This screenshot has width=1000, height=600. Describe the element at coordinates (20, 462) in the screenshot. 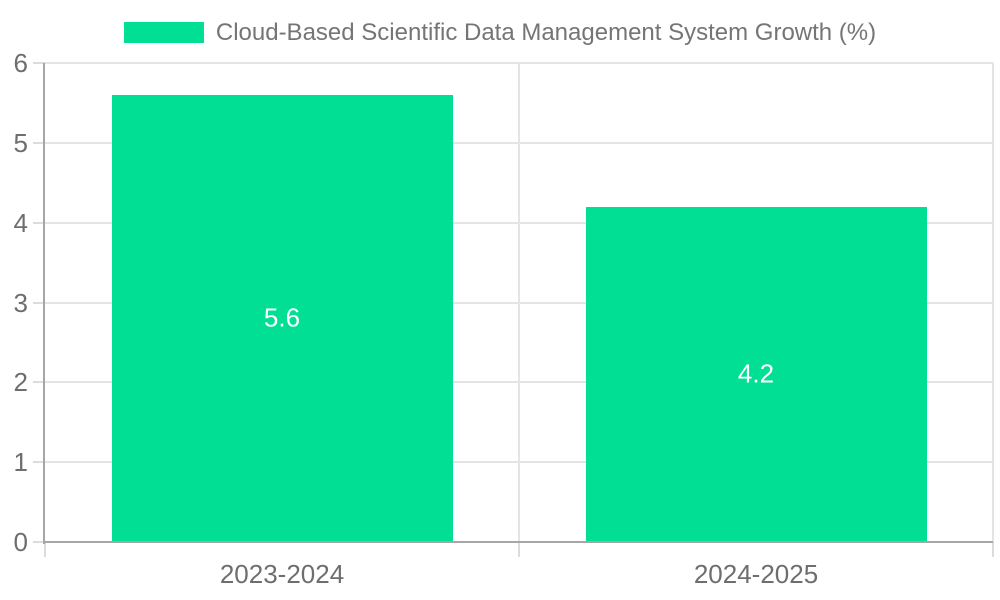

I see `y-axis-tick-label: 1` at that location.